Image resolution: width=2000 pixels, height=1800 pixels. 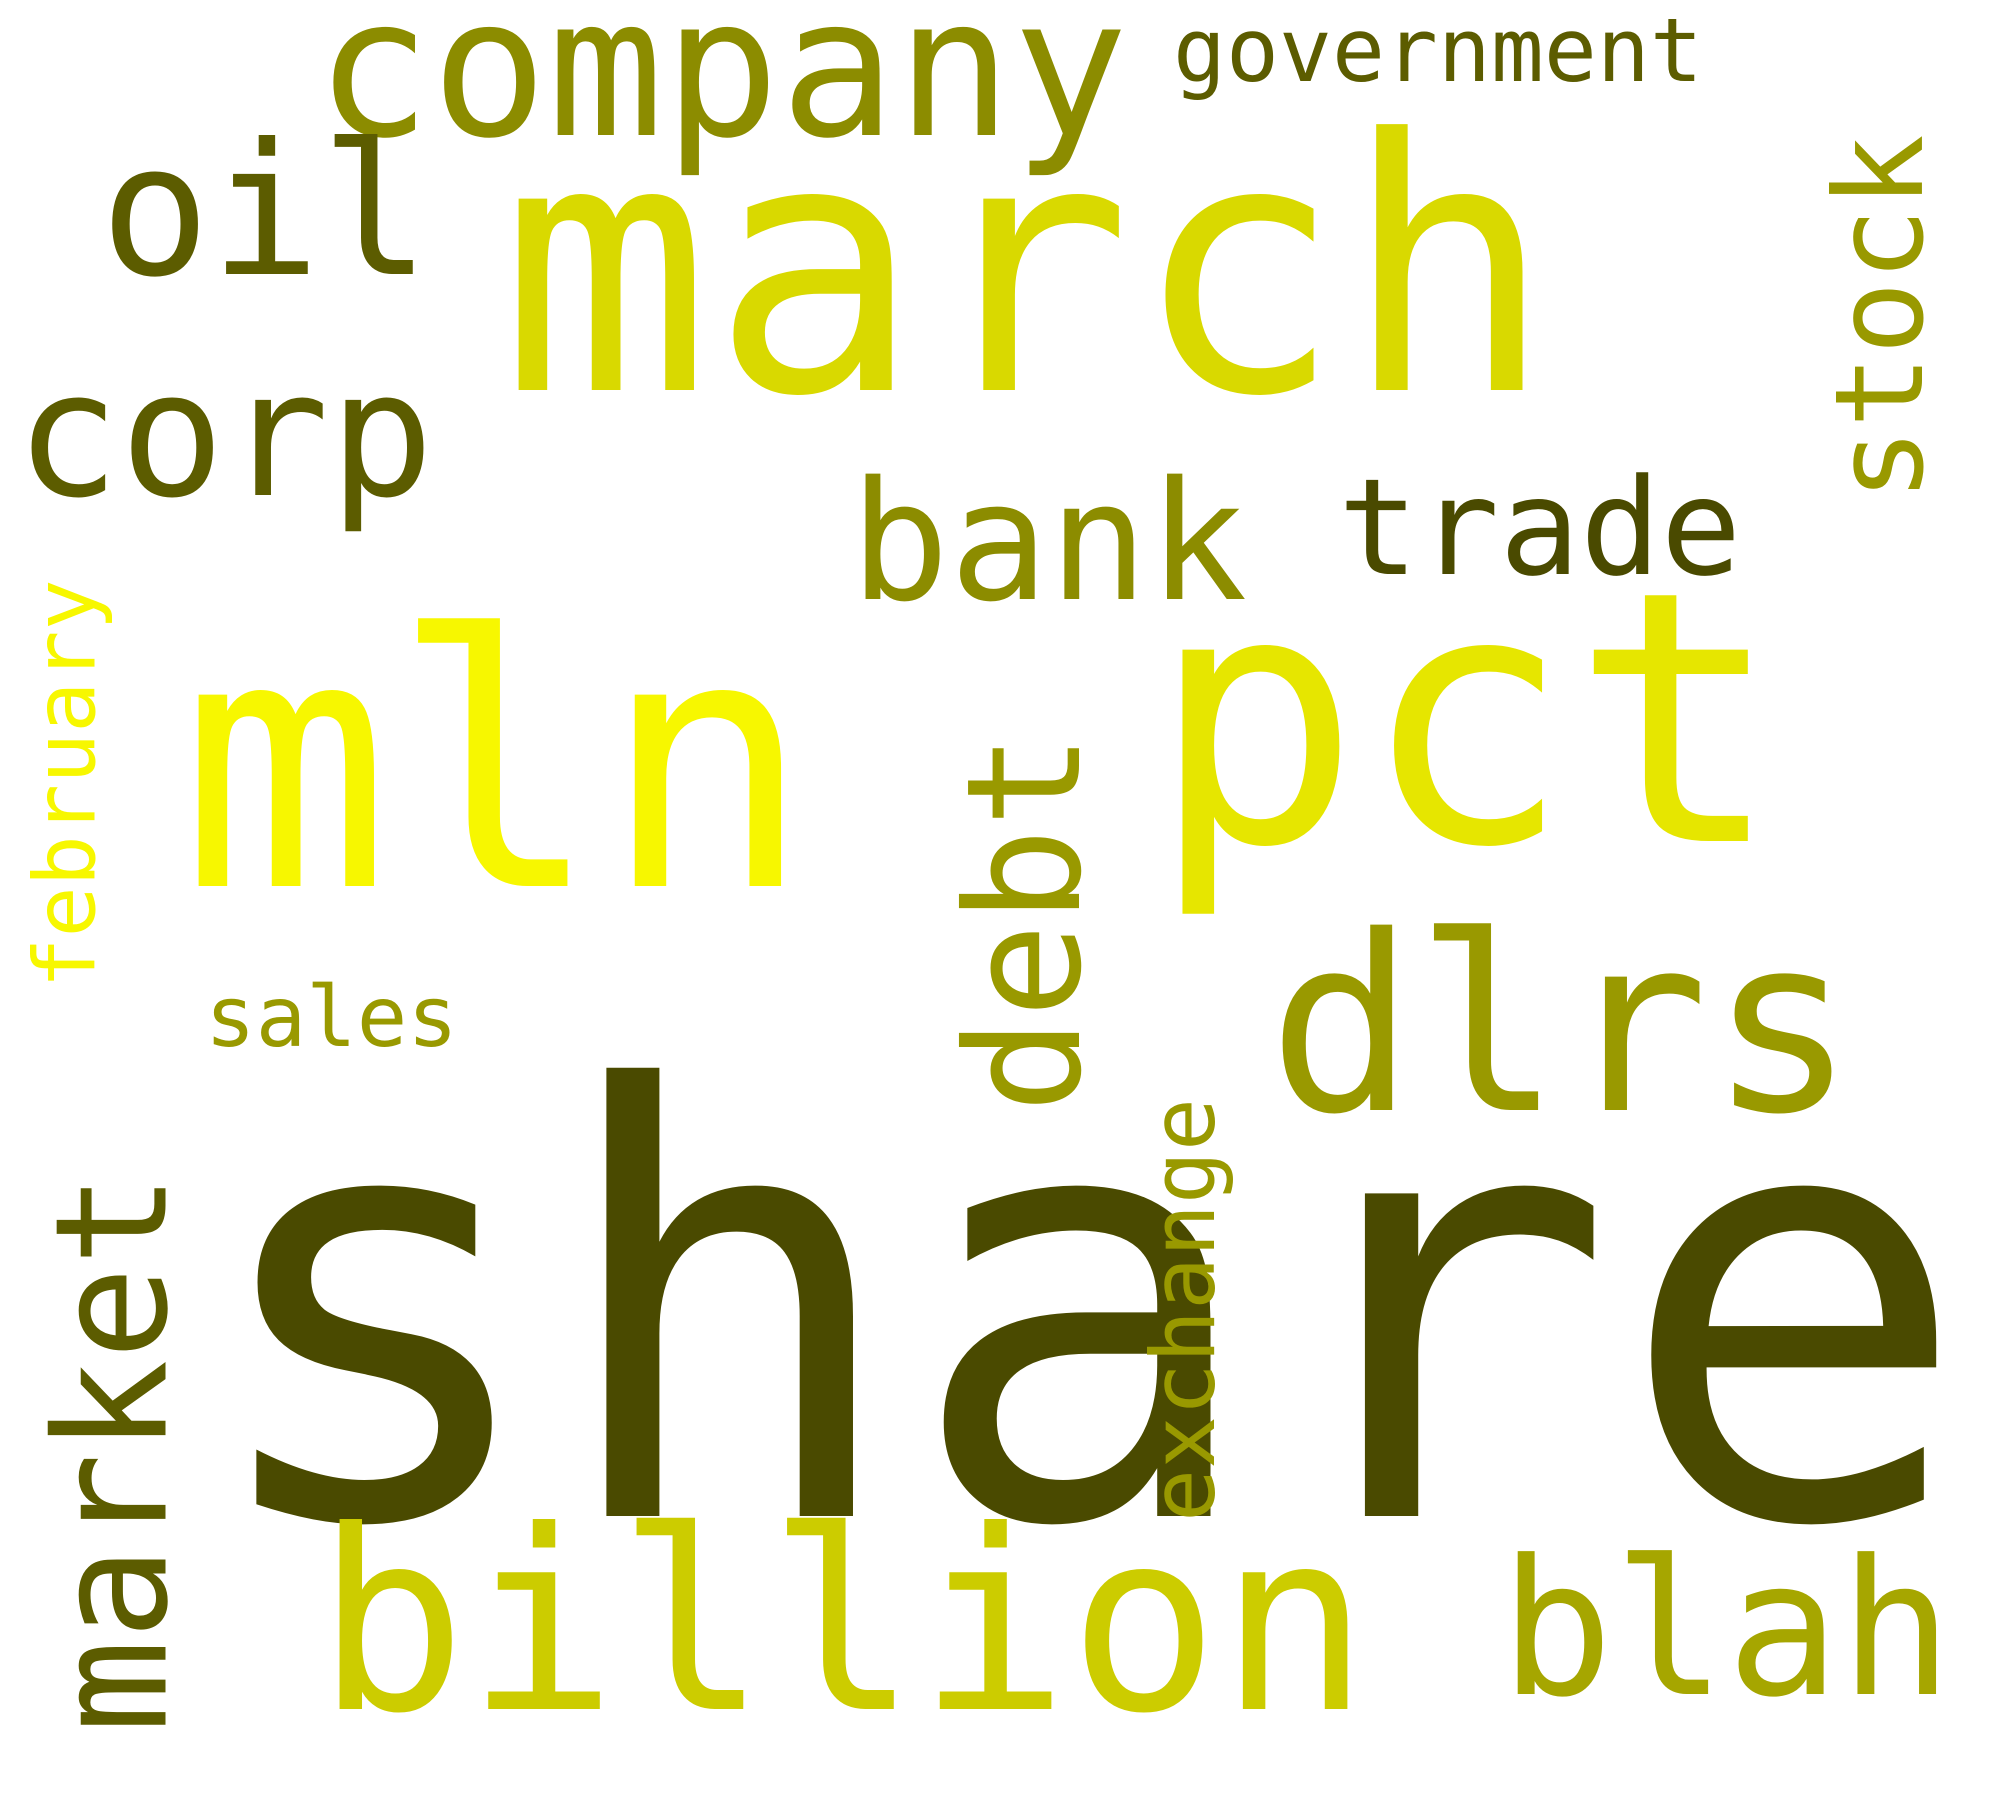 I want to click on word-trade: trade, so click(x=1540, y=528).